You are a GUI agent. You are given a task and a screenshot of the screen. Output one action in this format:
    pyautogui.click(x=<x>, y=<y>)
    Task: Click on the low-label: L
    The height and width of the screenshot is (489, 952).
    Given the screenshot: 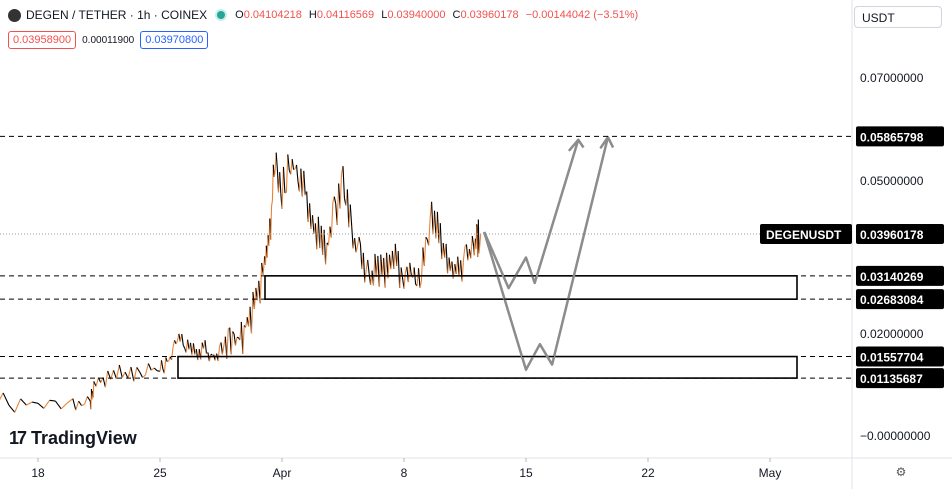 What is the action you would take?
    pyautogui.click(x=384, y=15)
    